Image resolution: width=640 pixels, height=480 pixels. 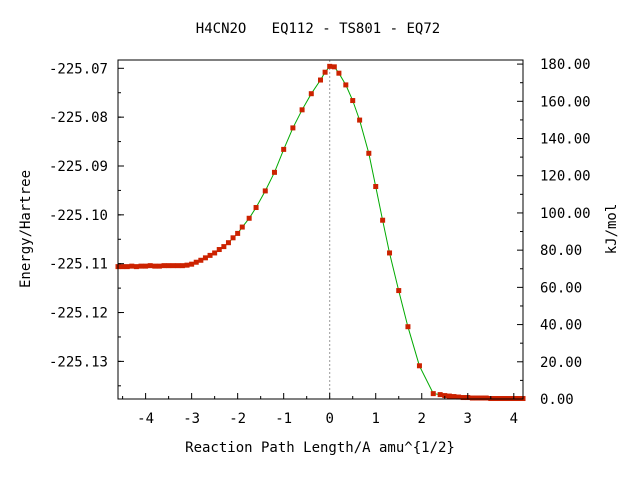 I want to click on x-tick-label: 0, so click(x=329, y=419).